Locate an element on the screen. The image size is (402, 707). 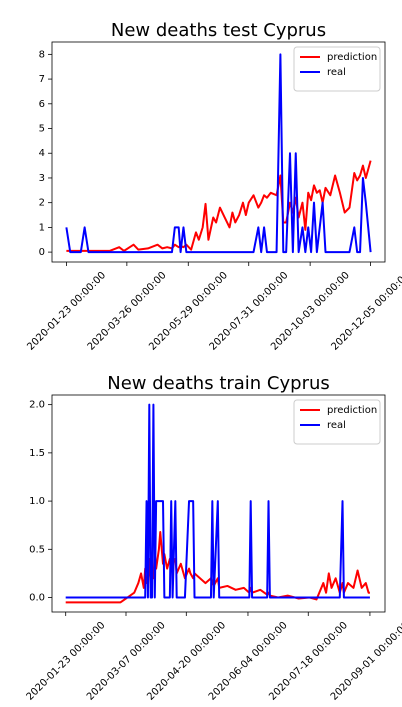
y-tick-label: 2 is located at coordinates (42, 203).